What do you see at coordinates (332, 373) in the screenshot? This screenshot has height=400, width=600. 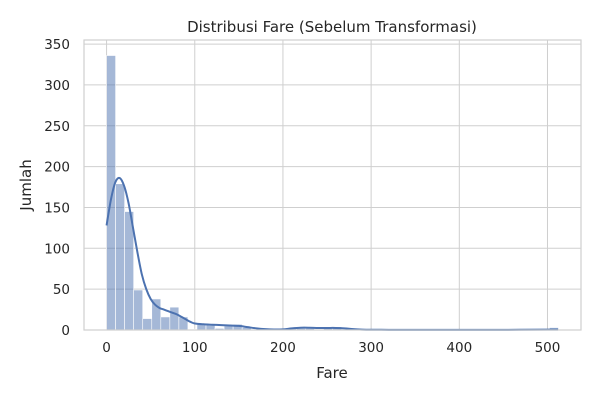 I see `x-axis-label: Fare` at bounding box center [332, 373].